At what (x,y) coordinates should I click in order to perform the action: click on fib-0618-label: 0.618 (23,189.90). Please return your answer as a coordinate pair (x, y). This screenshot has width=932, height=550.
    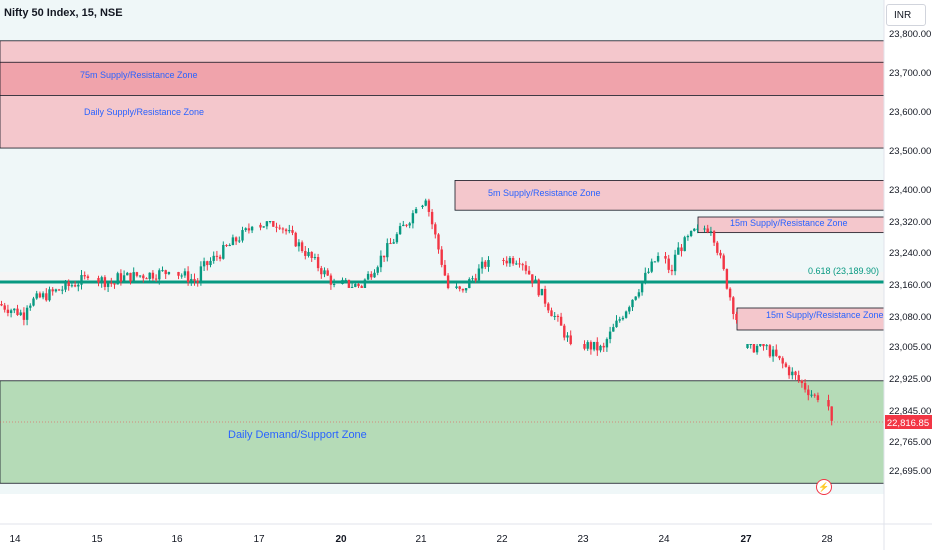
    Looking at the image, I should click on (843, 271).